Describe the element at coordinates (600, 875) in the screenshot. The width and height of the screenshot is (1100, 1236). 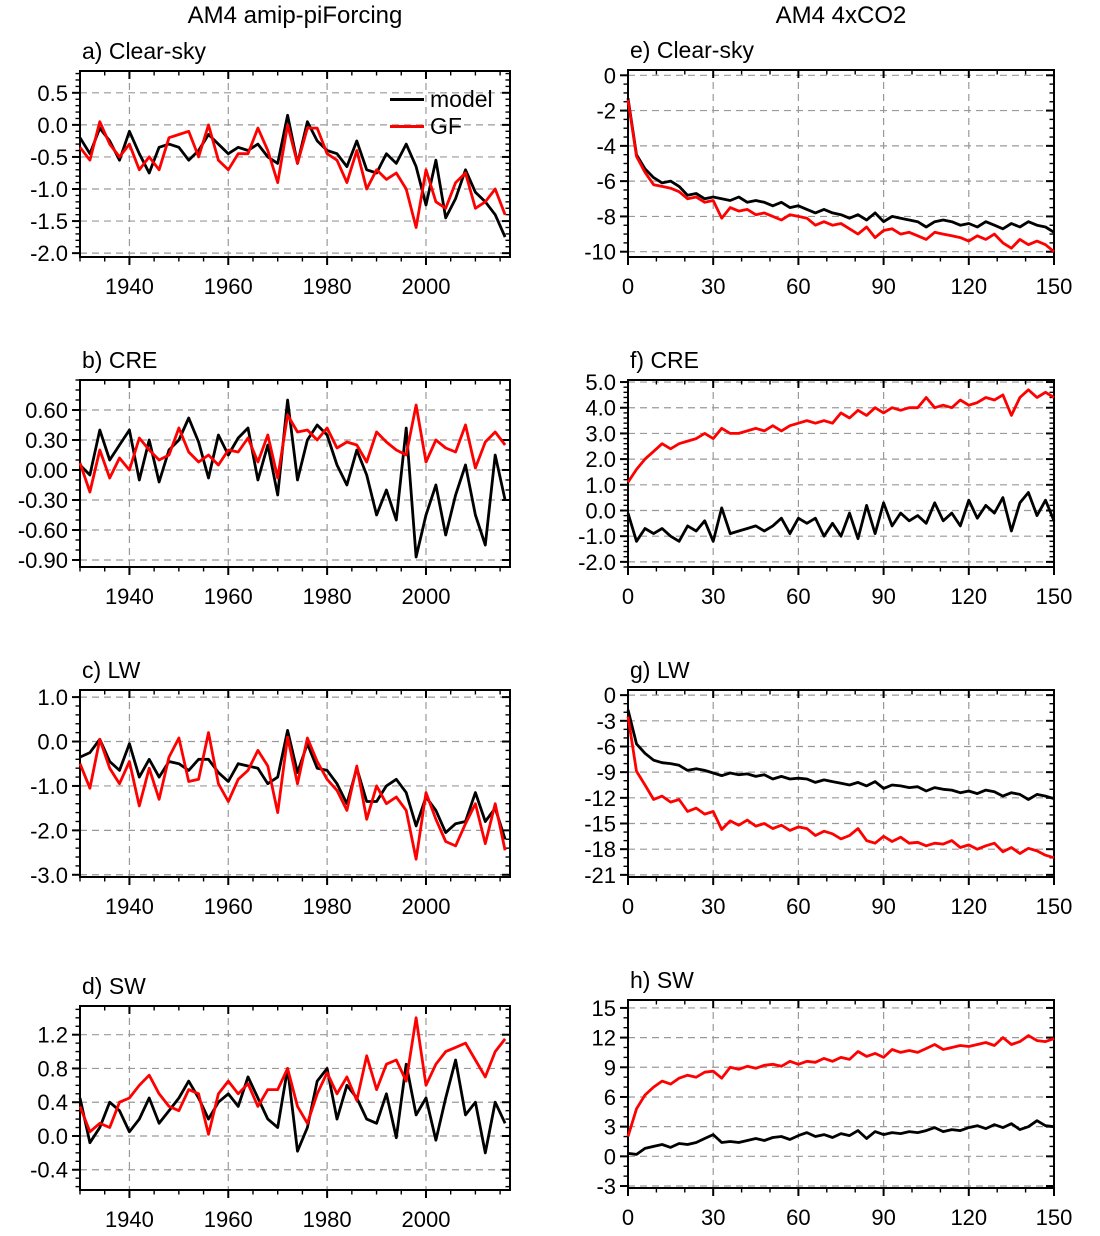
I see `y-tick-label: -21` at that location.